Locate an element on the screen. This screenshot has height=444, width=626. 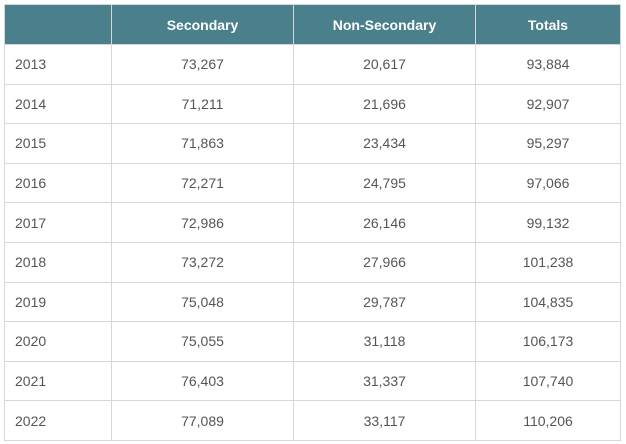
year-cell: 2020 is located at coordinates (58, 341).